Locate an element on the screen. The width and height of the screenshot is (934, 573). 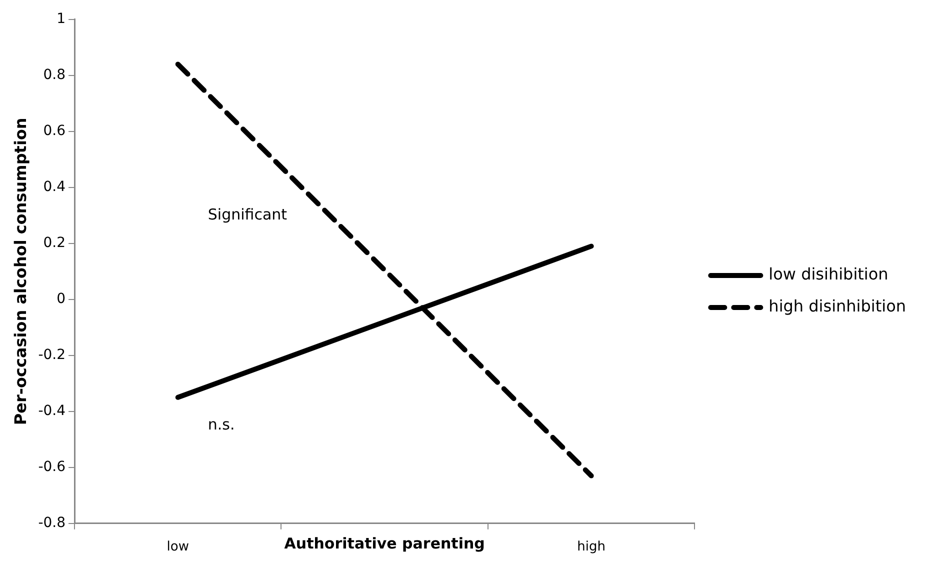
y-tick-label: 0.4 is located at coordinates (54, 187).